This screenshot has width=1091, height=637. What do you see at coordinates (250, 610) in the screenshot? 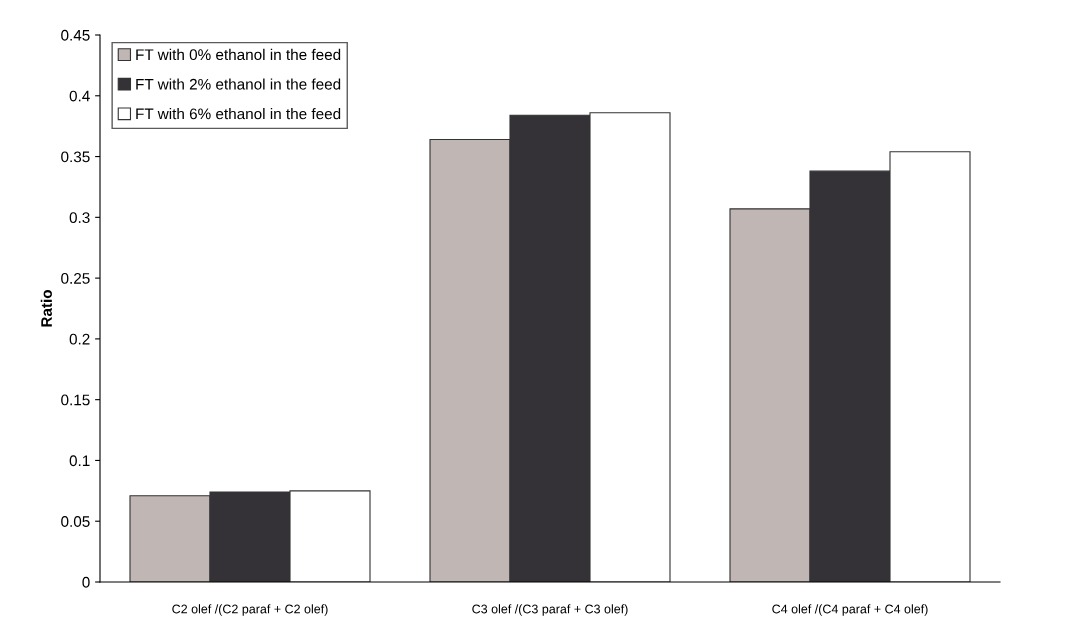
I see `x-tick-label: C2 olef /(C2 paraf + C2 olef)` at bounding box center [250, 610].